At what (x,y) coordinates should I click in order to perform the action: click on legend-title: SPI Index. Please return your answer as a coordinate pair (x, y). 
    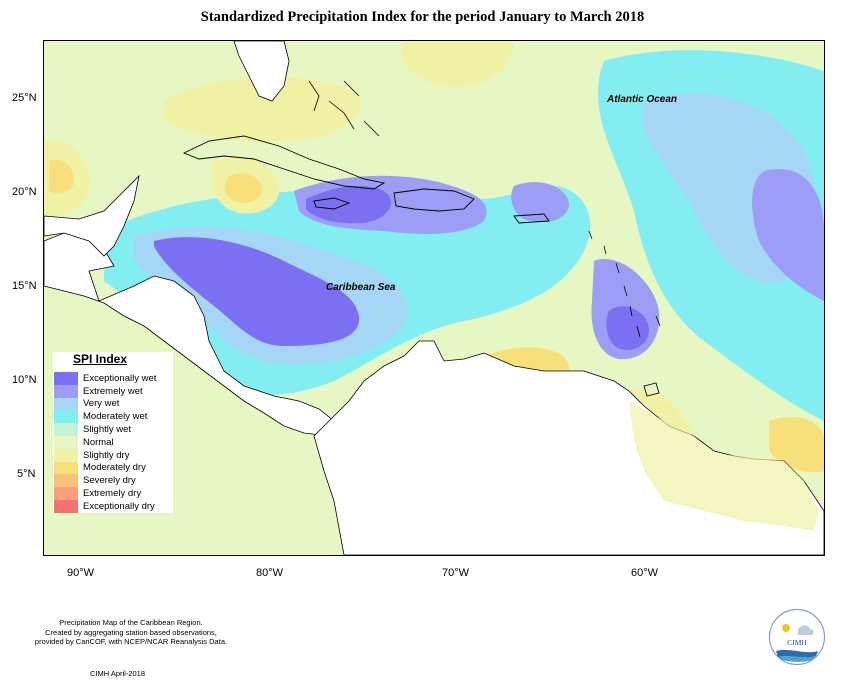
    Looking at the image, I should click on (100, 359).